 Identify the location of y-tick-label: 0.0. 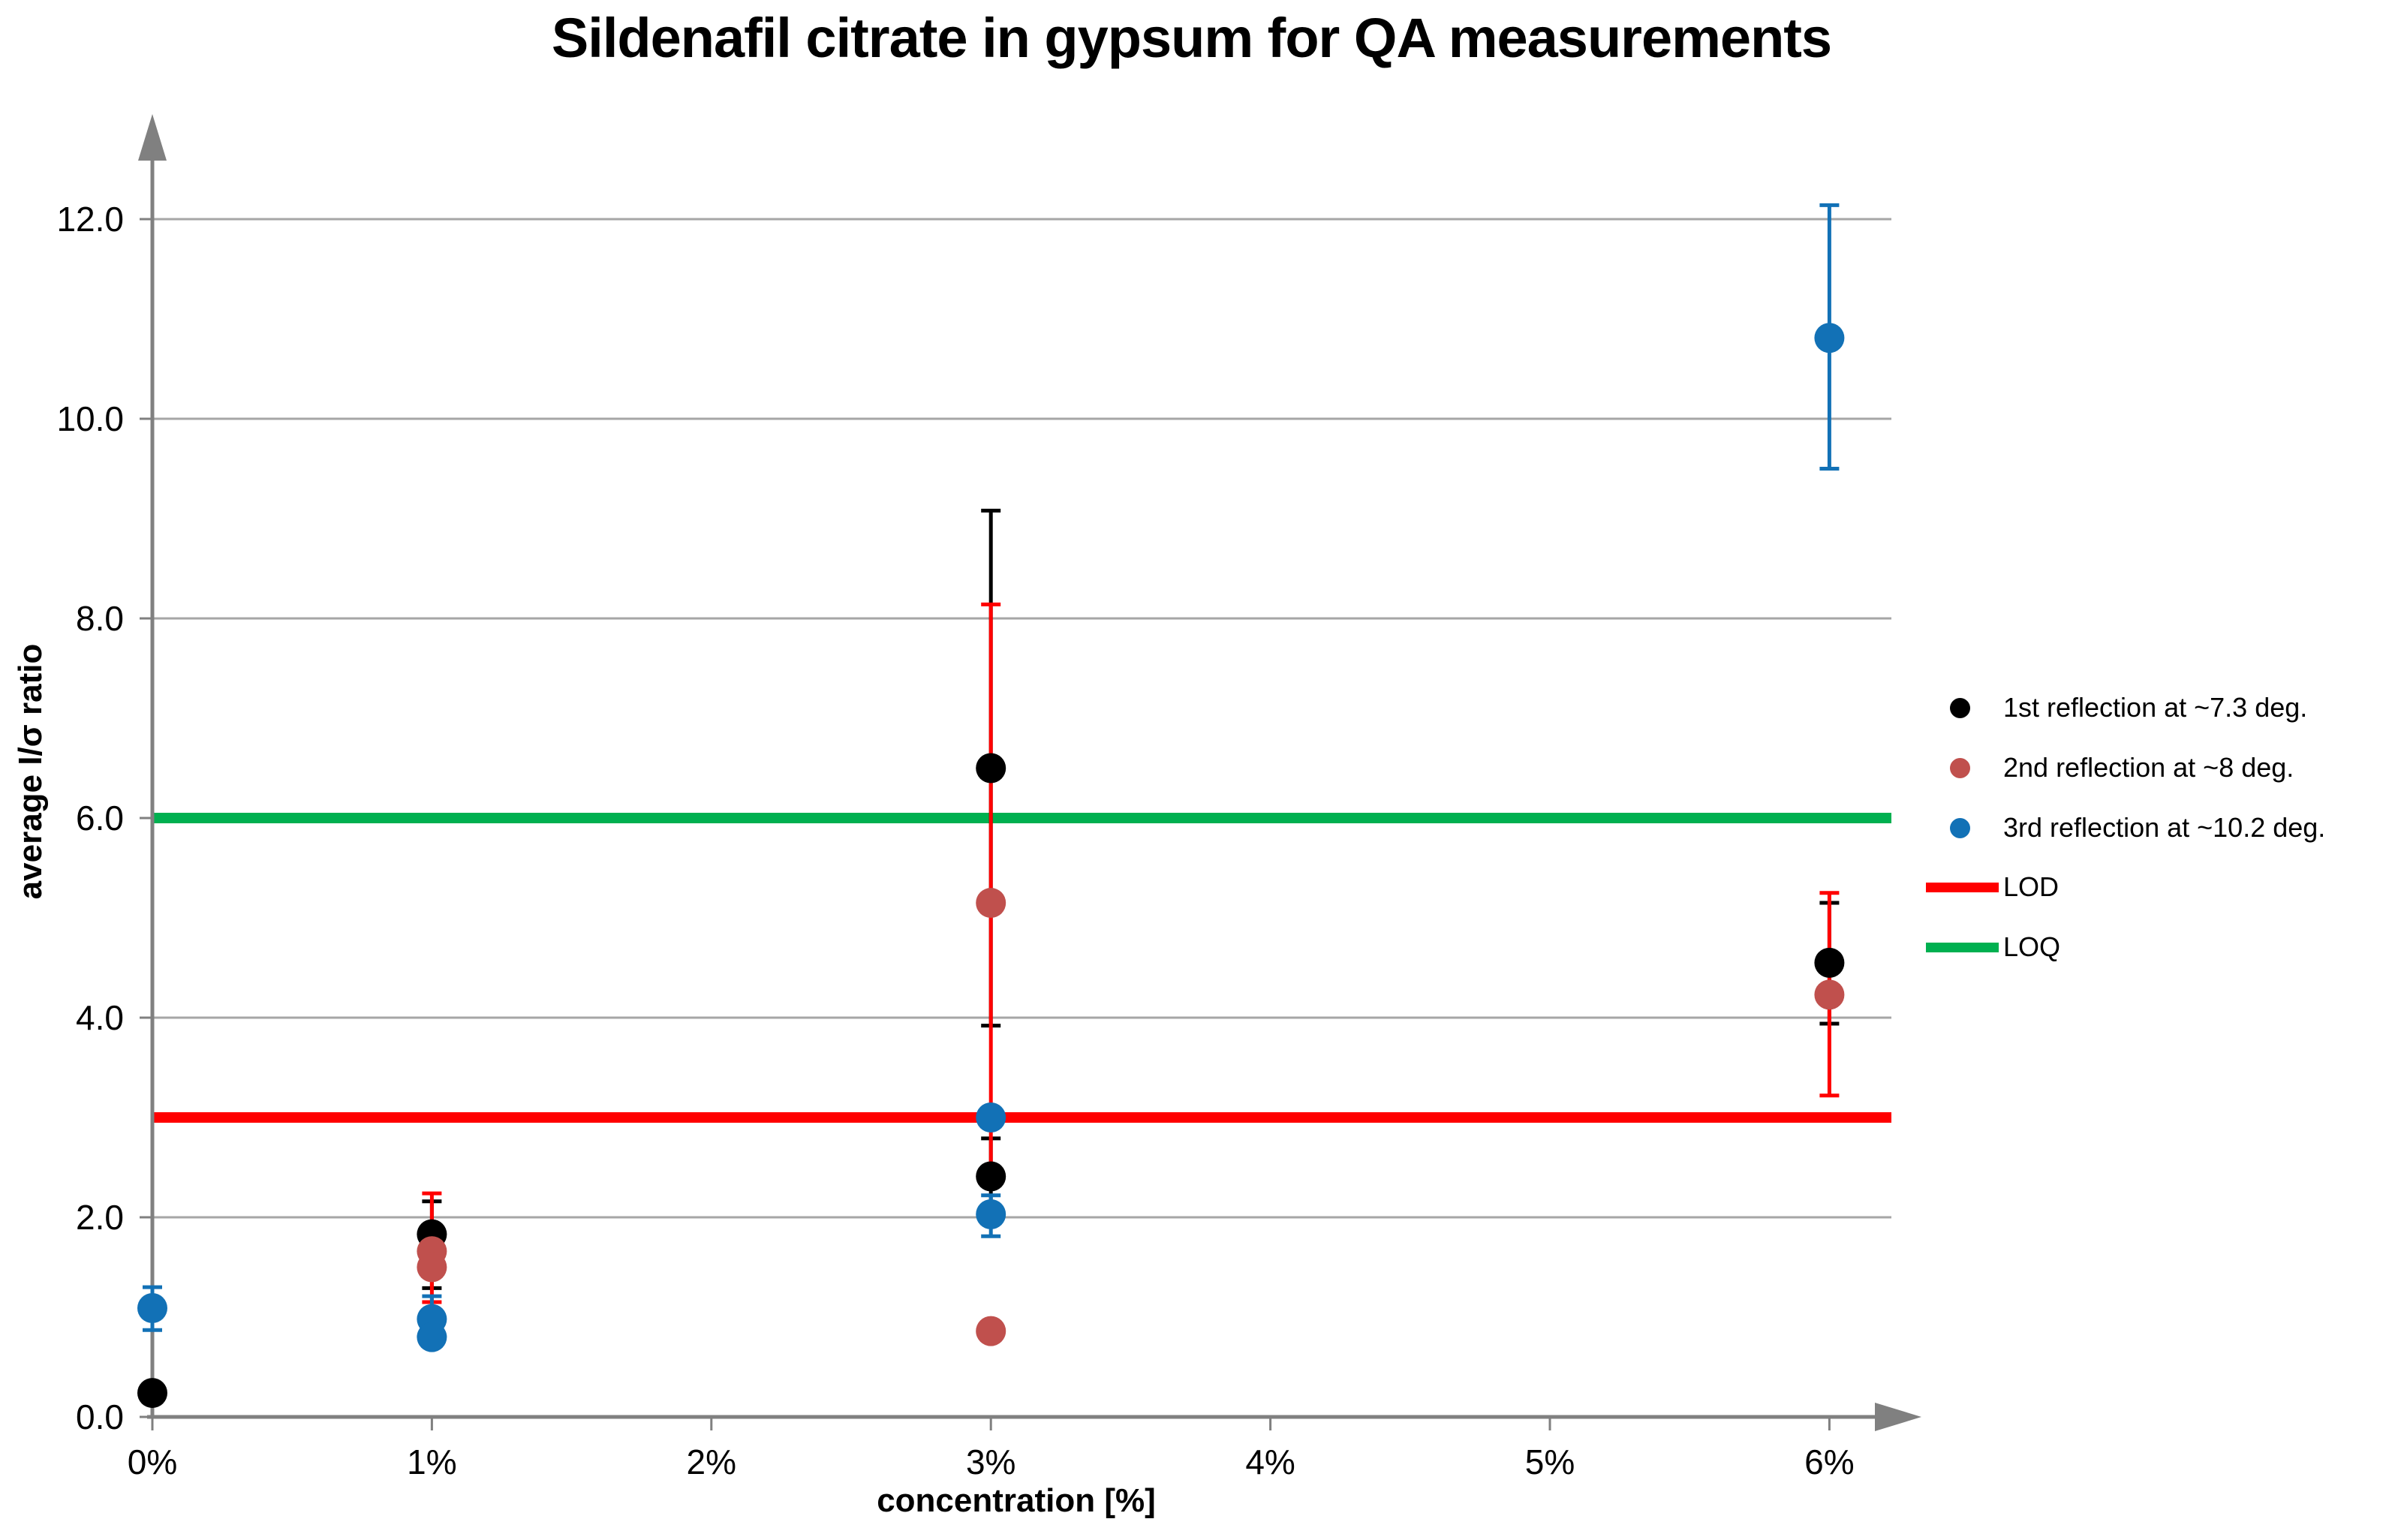
(100, 1417).